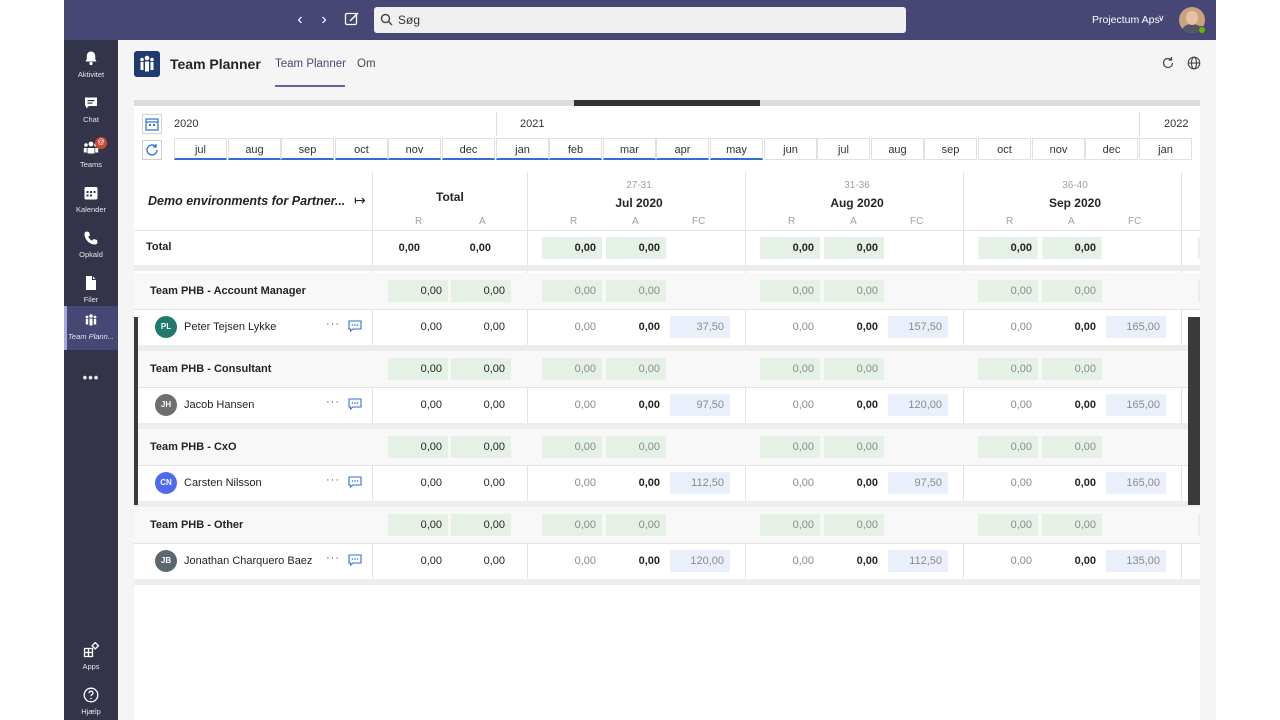  What do you see at coordinates (91, 388) in the screenshot?
I see `rail-more-apps: •••` at bounding box center [91, 388].